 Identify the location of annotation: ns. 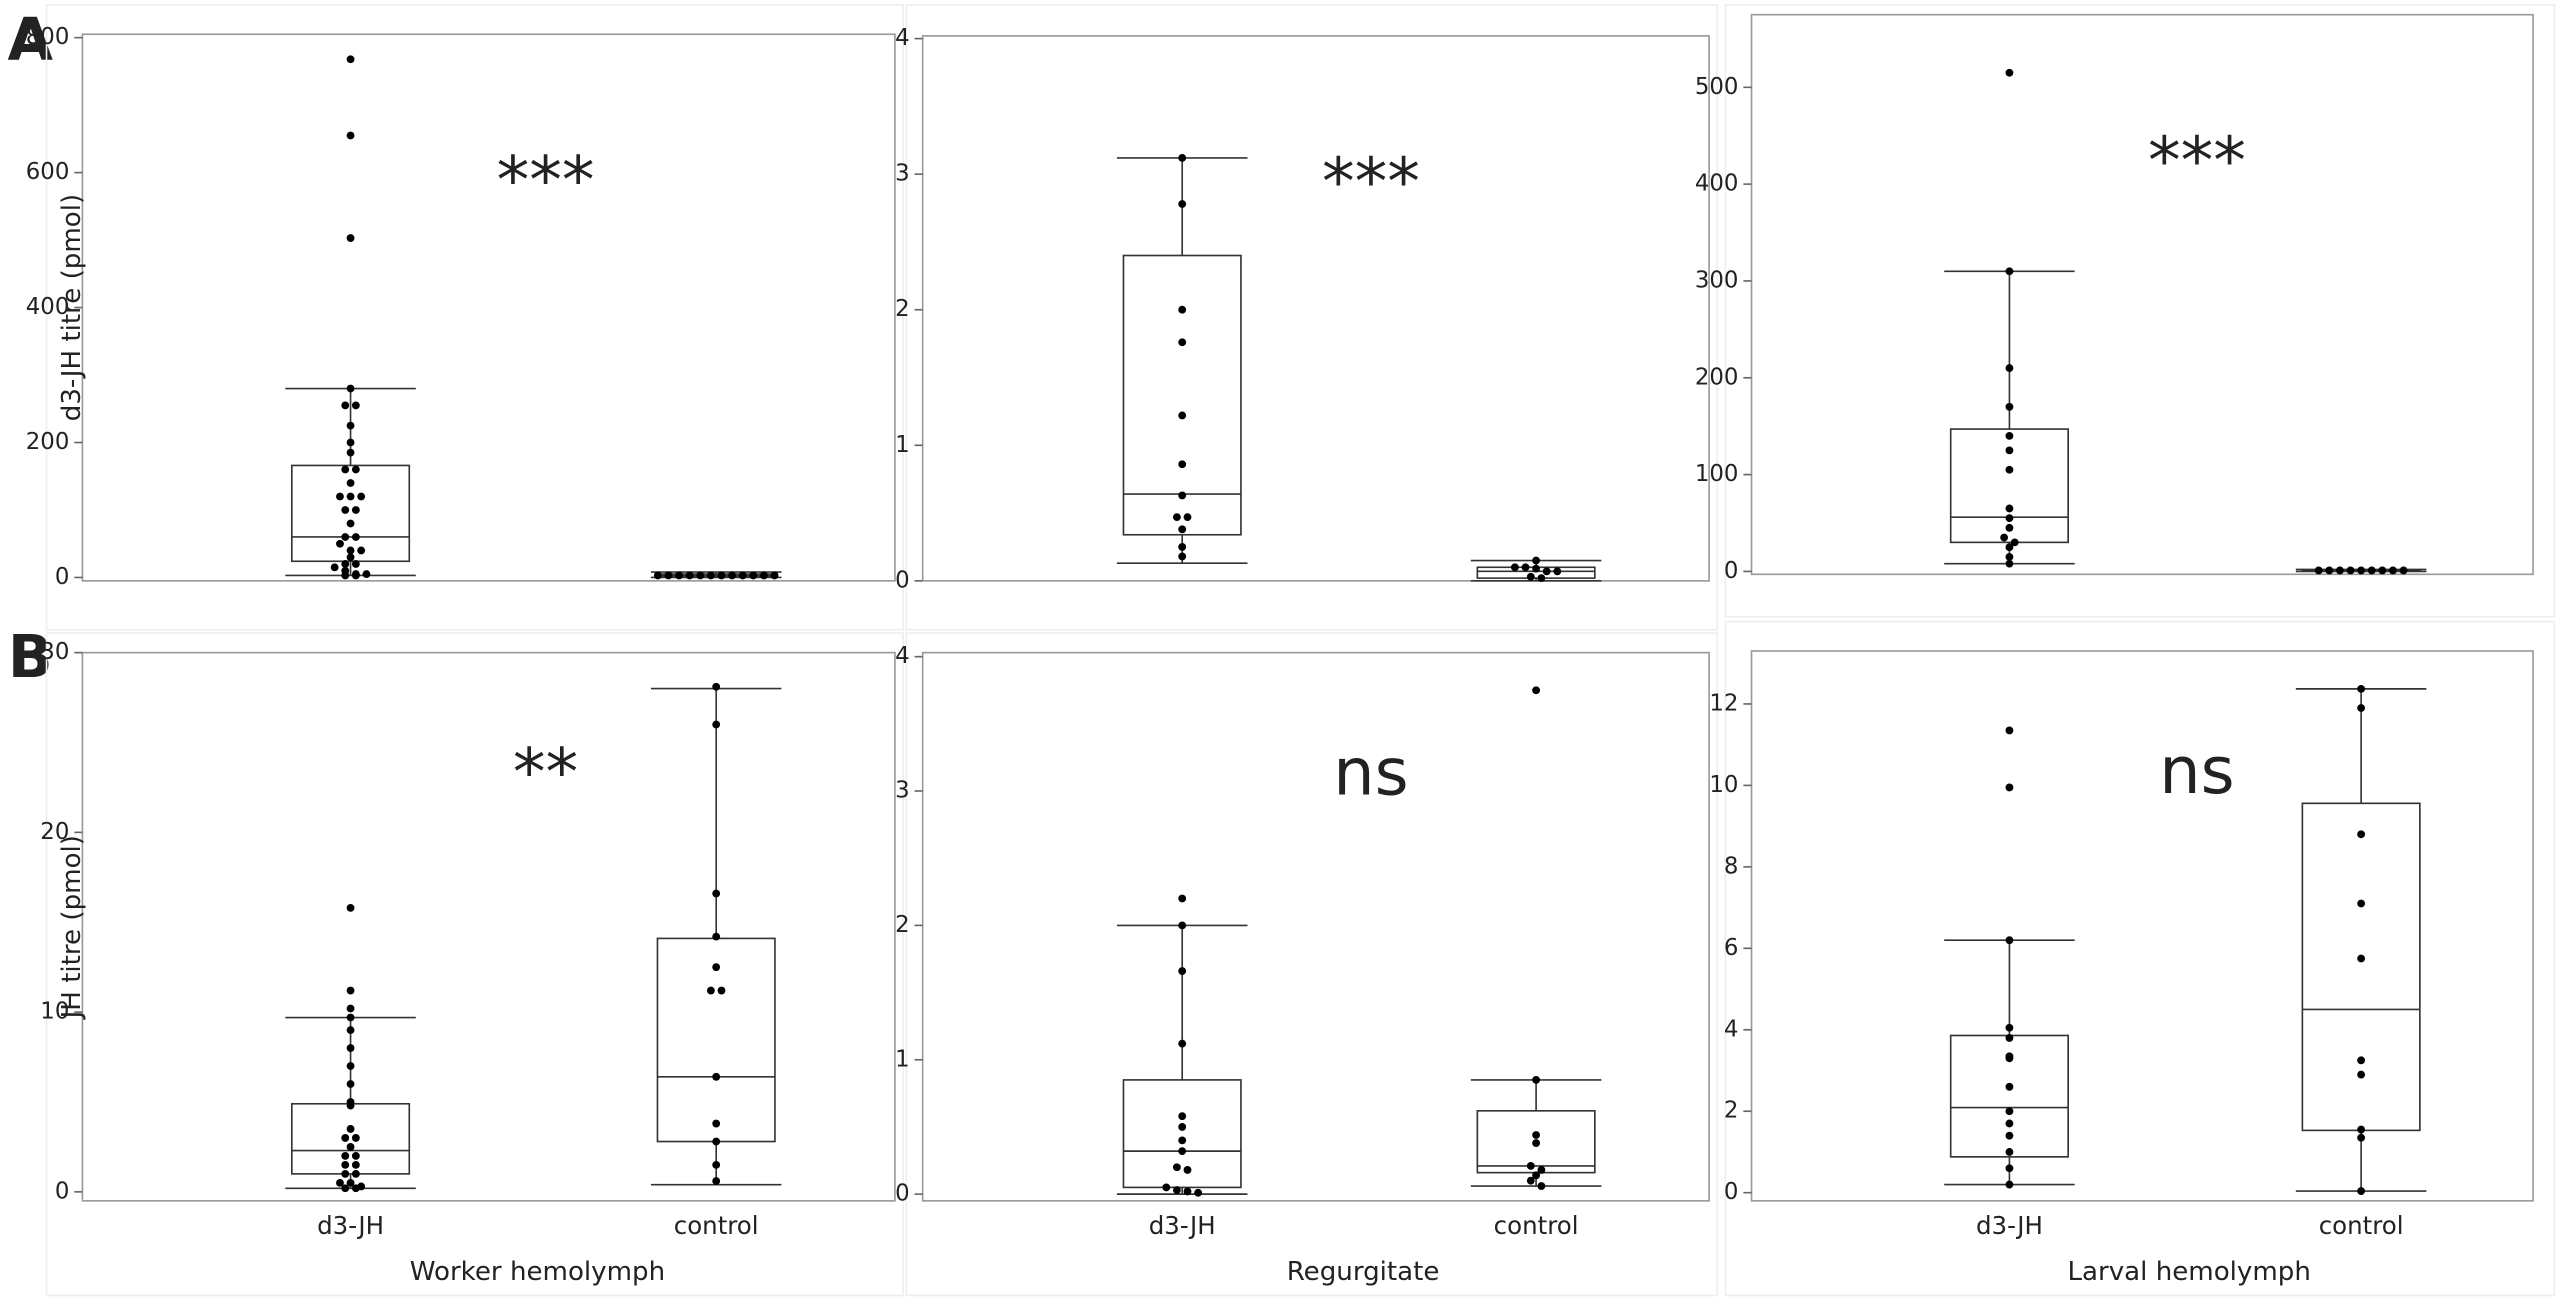
(2196, 771).